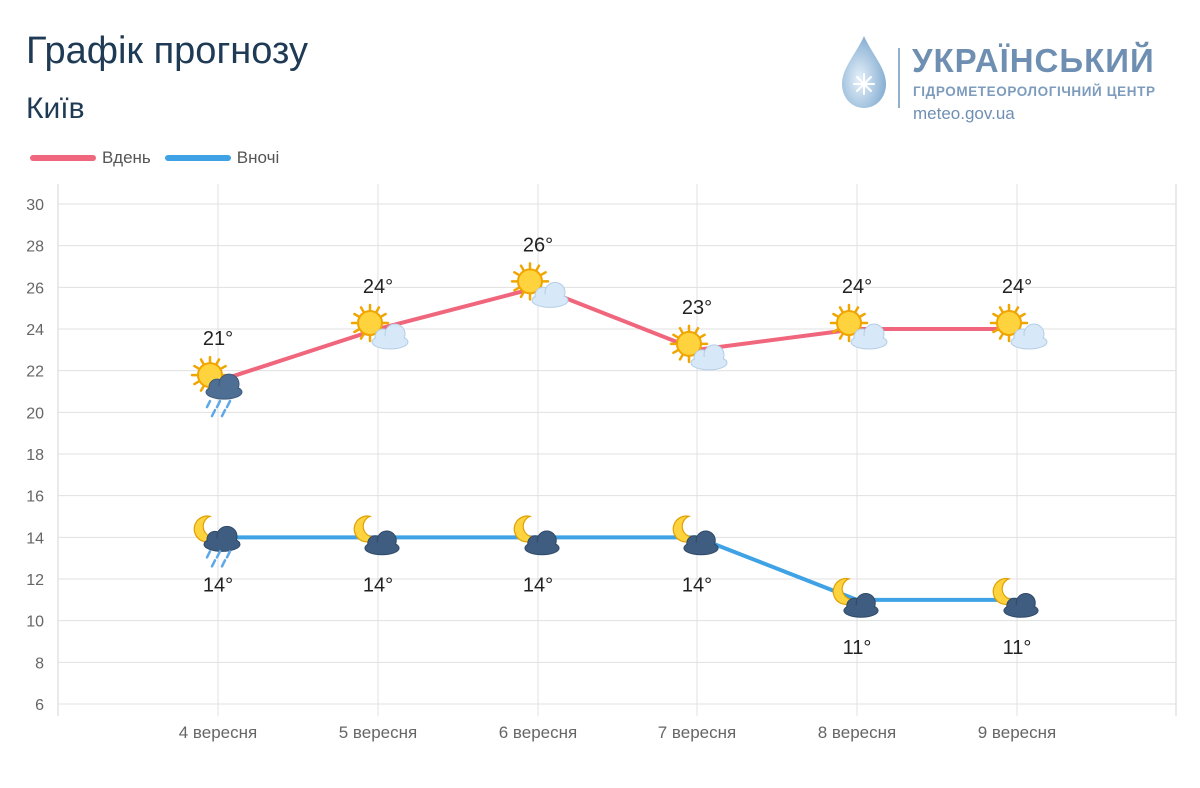 The height and width of the screenshot is (788, 1200). Describe the element at coordinates (35, 247) in the screenshot. I see `y-tick-label: 28` at that location.